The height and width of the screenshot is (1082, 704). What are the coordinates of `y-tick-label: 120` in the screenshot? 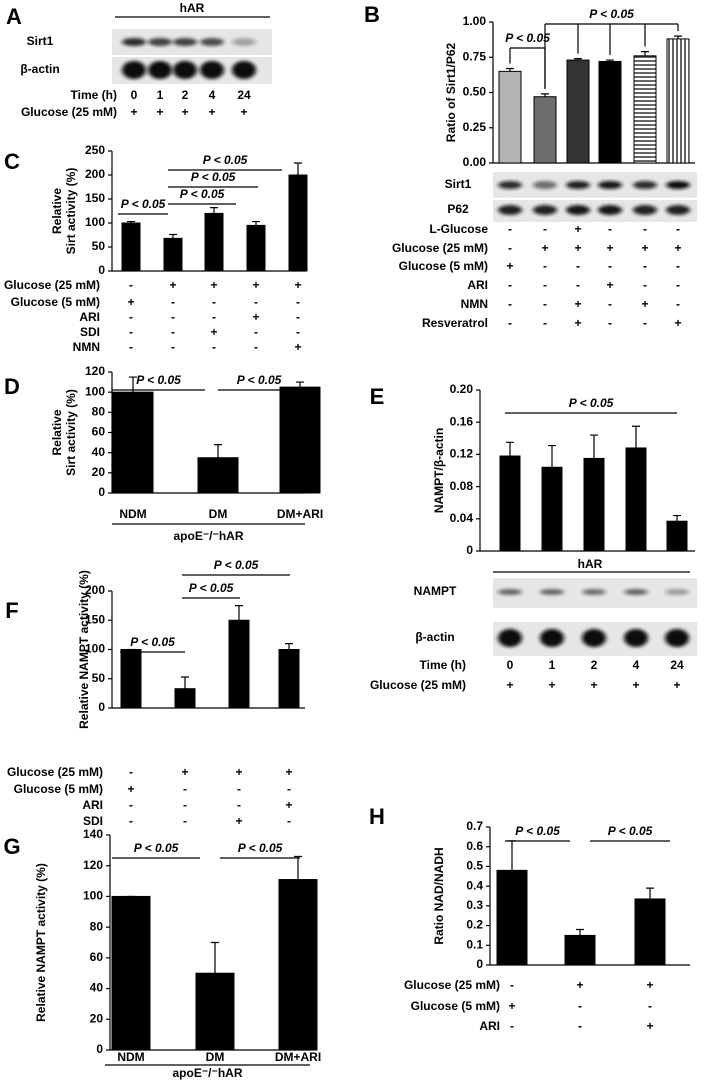 It's located at (93, 865).